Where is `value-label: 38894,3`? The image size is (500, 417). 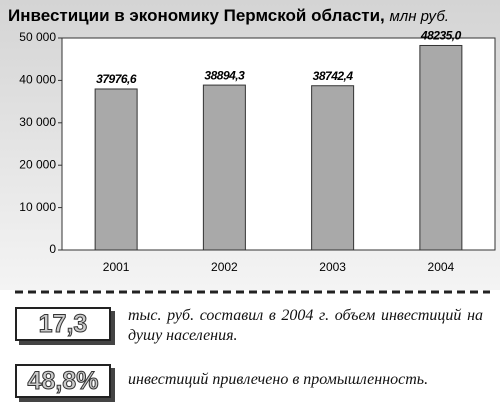 value-label: 38894,3 is located at coordinates (224, 75).